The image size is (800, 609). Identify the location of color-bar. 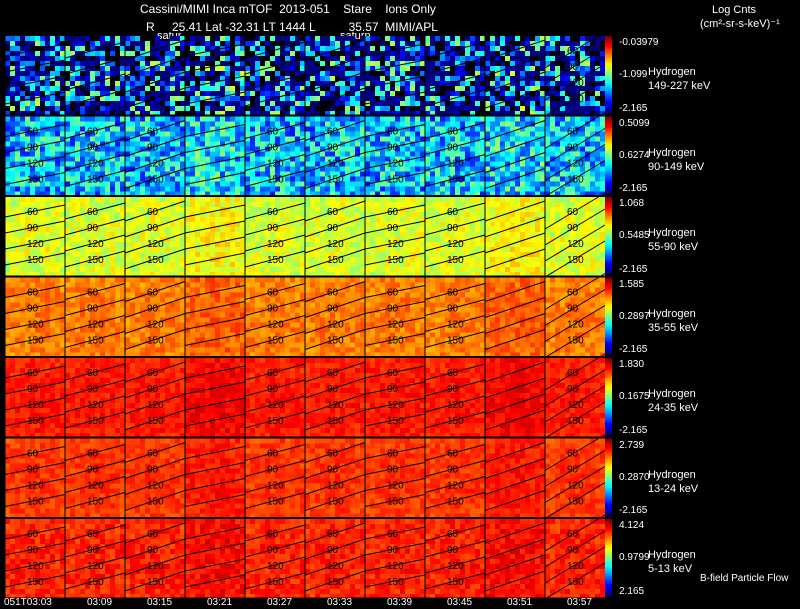
(608, 155).